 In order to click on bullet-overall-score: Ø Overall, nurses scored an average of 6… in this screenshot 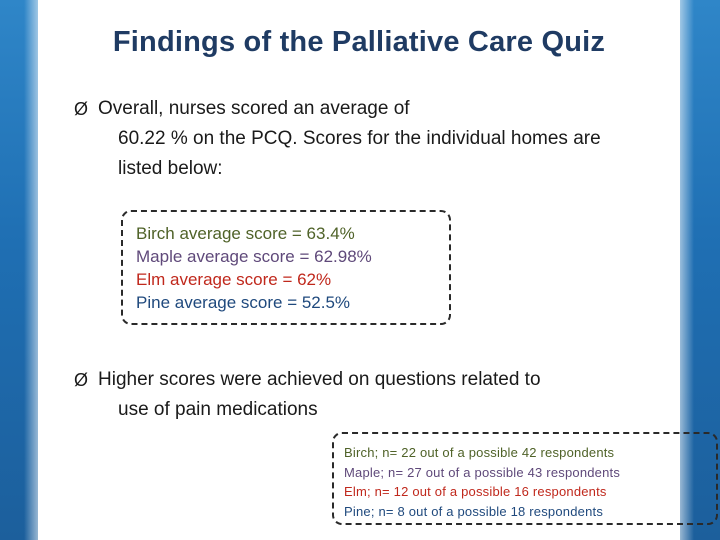, I will do `click(366, 139)`.